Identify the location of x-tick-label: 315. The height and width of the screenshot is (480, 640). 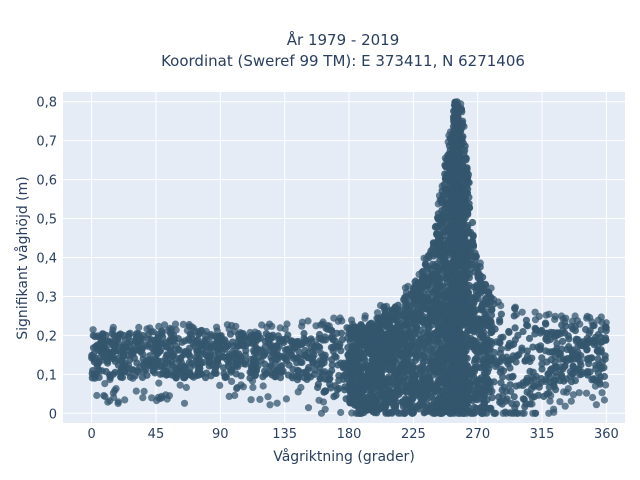
(542, 434).